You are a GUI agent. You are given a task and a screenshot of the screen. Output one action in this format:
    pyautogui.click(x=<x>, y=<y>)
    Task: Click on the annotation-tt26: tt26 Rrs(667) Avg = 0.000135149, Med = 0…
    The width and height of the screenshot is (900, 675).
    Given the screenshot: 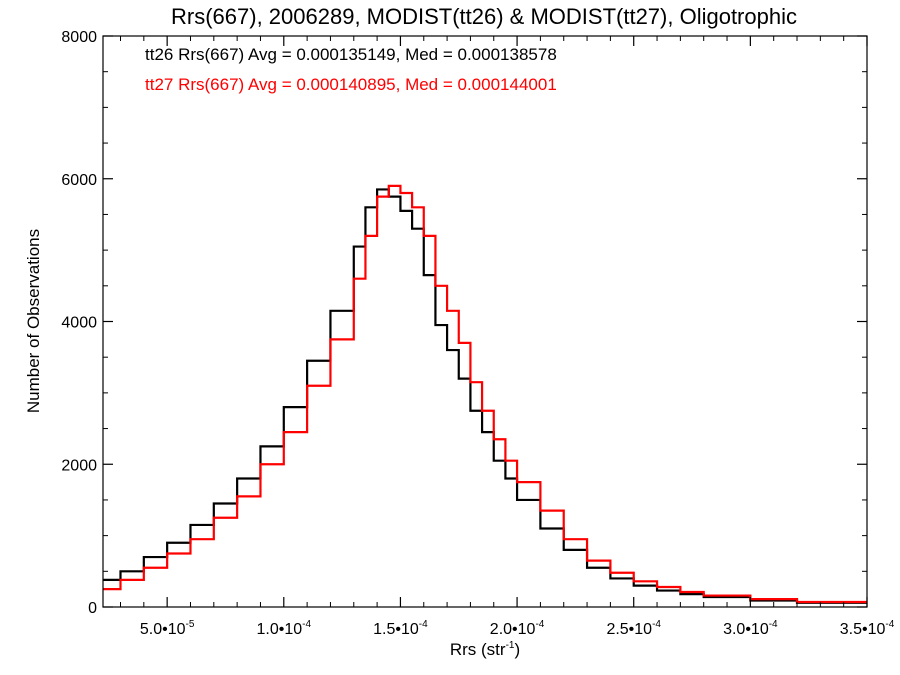 What is the action you would take?
    pyautogui.click(x=351, y=54)
    